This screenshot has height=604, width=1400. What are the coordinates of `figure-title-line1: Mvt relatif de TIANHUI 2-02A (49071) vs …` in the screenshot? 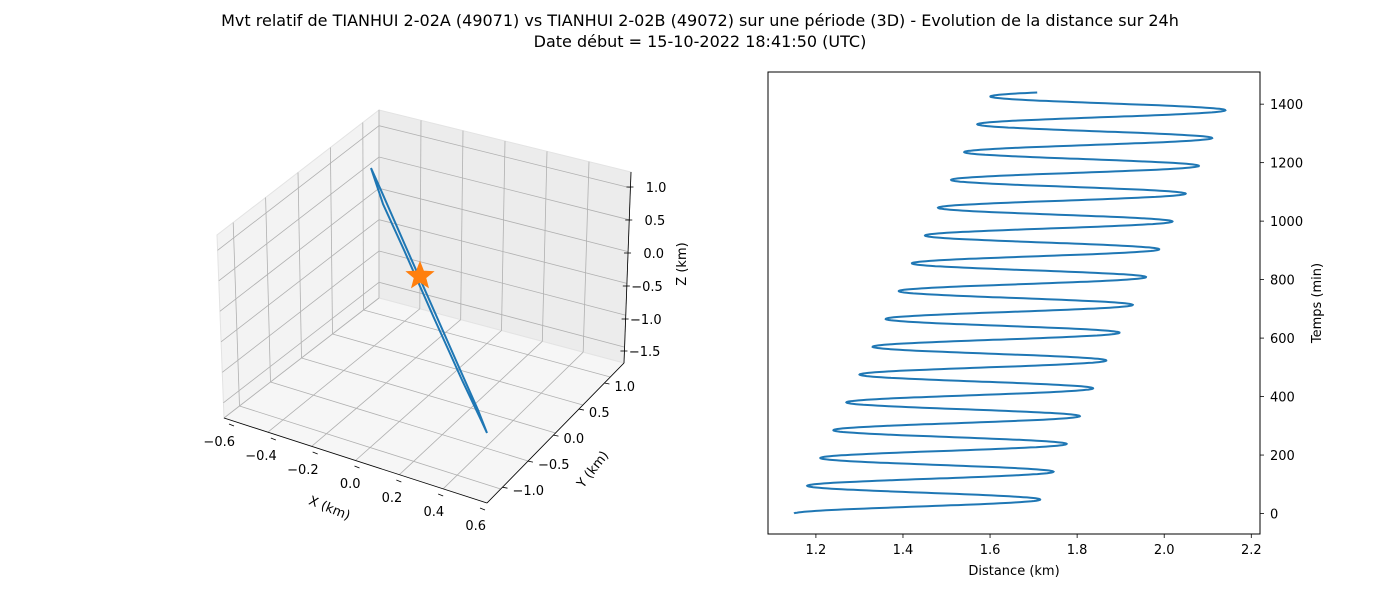 It's located at (700, 20).